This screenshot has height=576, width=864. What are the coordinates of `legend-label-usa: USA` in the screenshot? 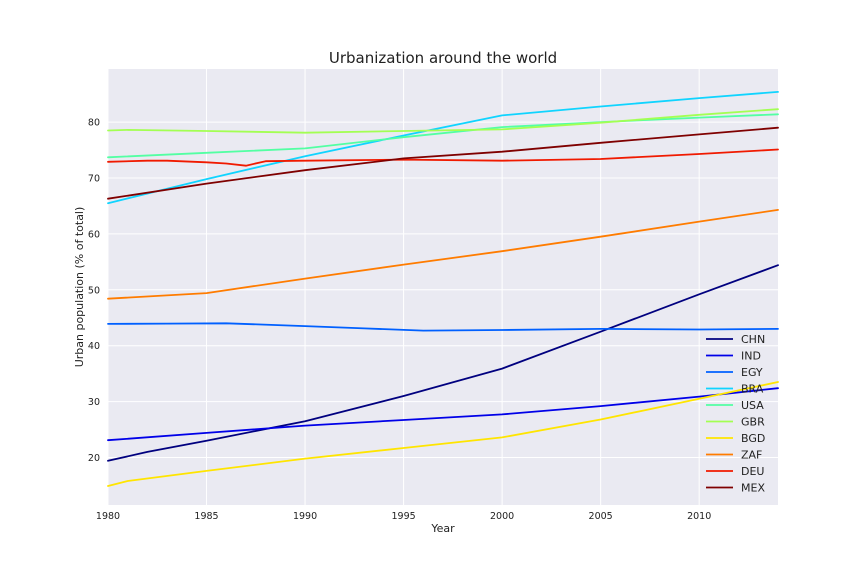 It's located at (752, 405).